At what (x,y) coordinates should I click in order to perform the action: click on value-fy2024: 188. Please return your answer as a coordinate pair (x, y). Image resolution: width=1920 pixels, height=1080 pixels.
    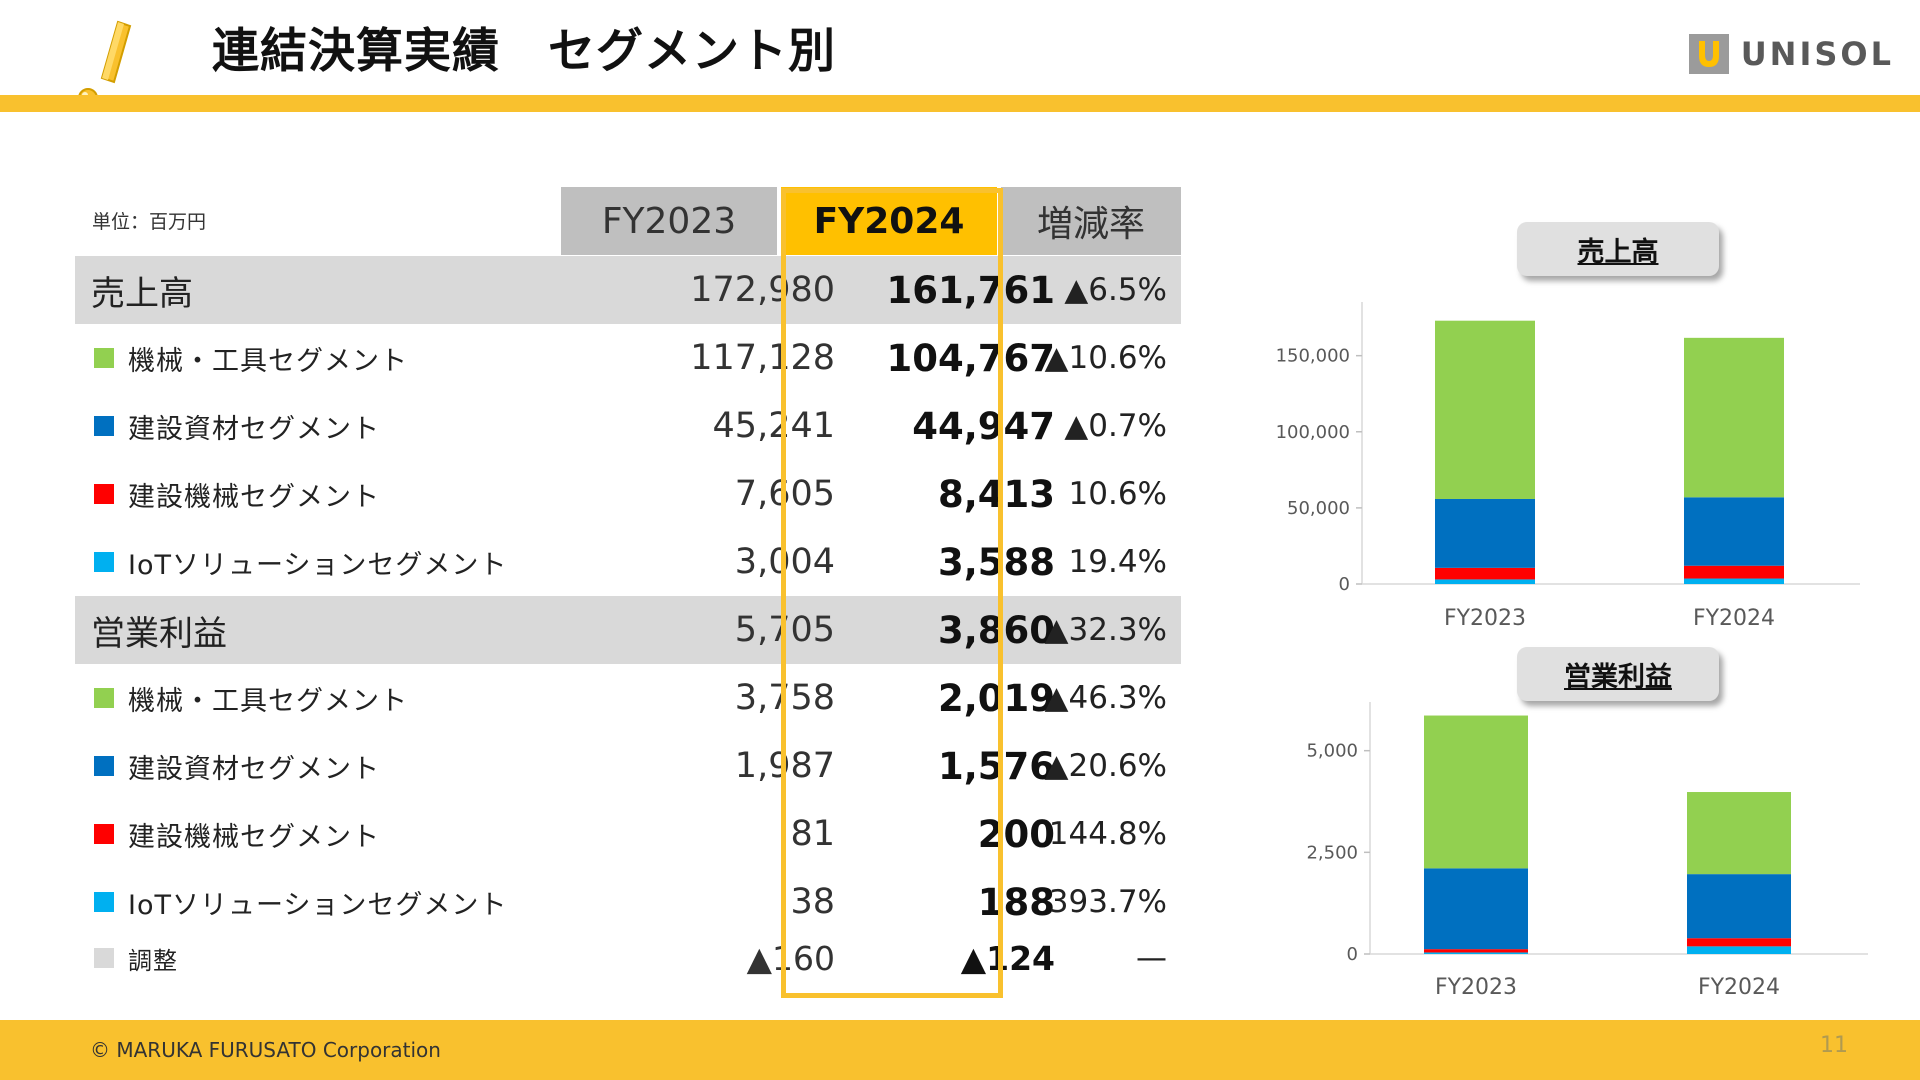
    Looking at the image, I should click on (1016, 902).